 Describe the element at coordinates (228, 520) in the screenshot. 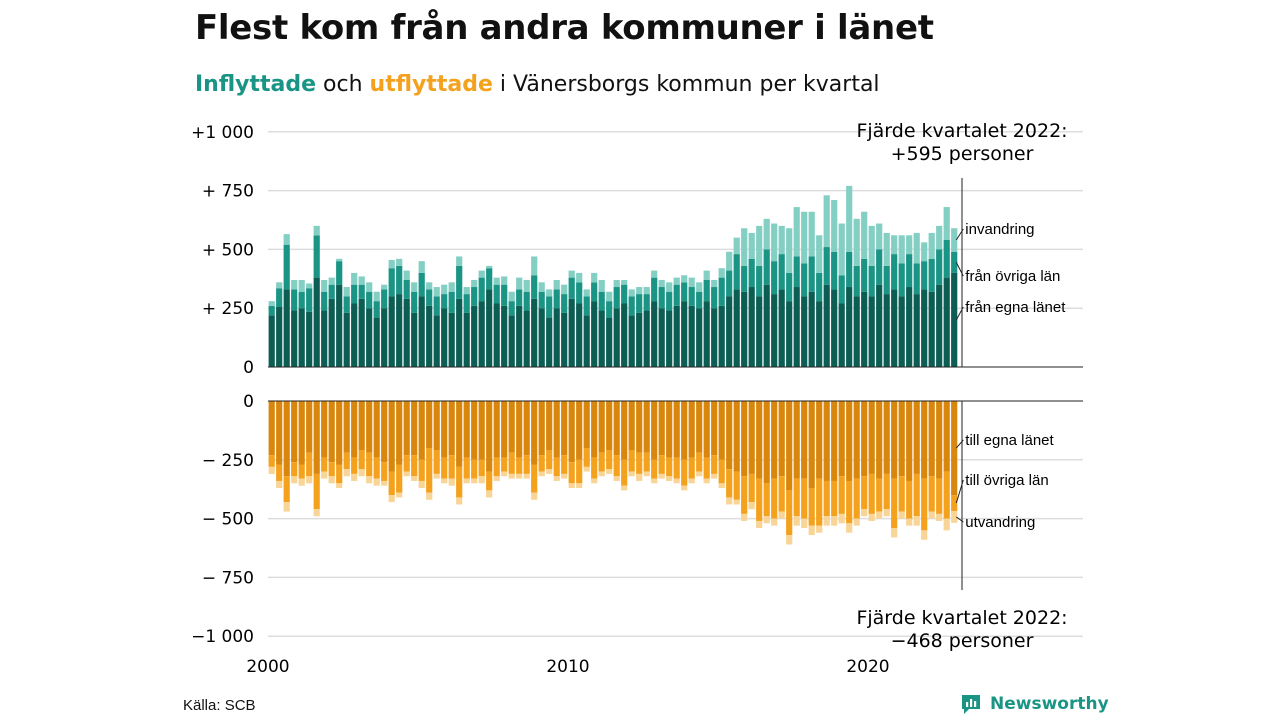

I see `bottom-y-tick-label: − 500` at that location.